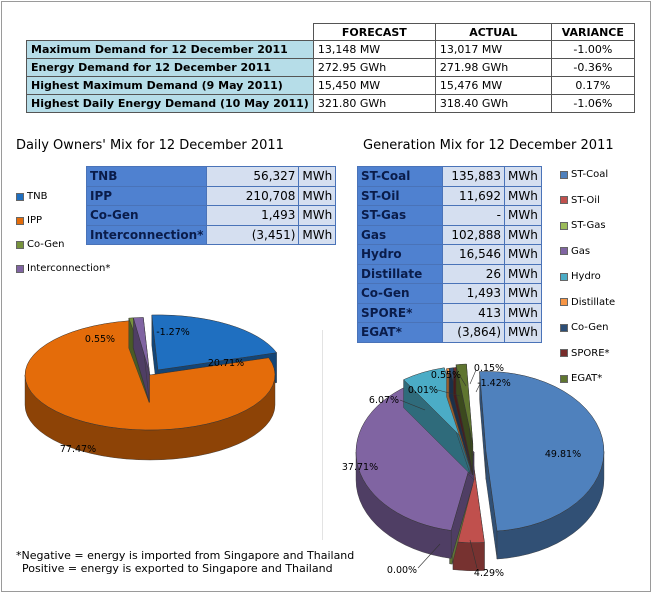 This screenshot has width=652, height=593. Describe the element at coordinates (473, 273) in the screenshot. I see `energy-value: 26` at that location.